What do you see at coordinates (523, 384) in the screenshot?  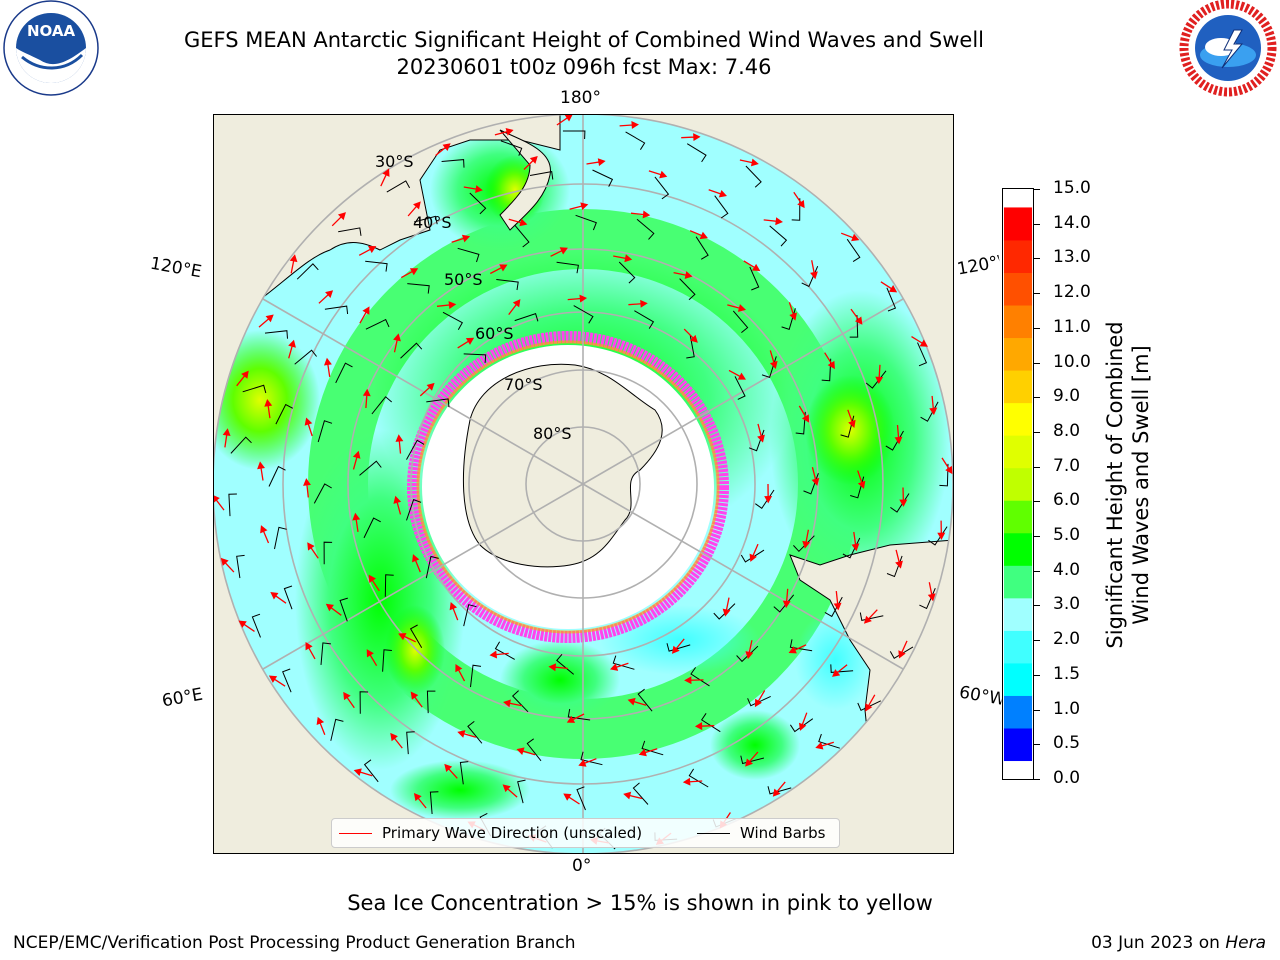 I see `lat-label-70s: 70°S` at bounding box center [523, 384].